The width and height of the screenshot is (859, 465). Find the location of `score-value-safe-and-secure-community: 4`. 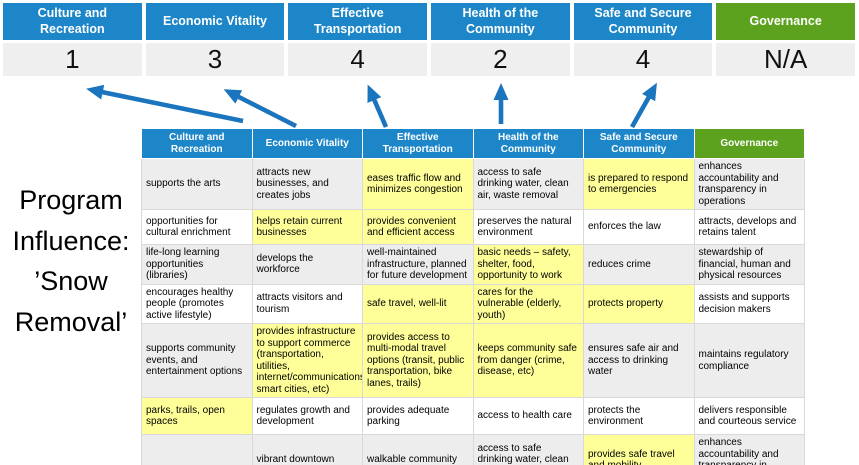

score-value-safe-and-secure-community: 4 is located at coordinates (643, 59).